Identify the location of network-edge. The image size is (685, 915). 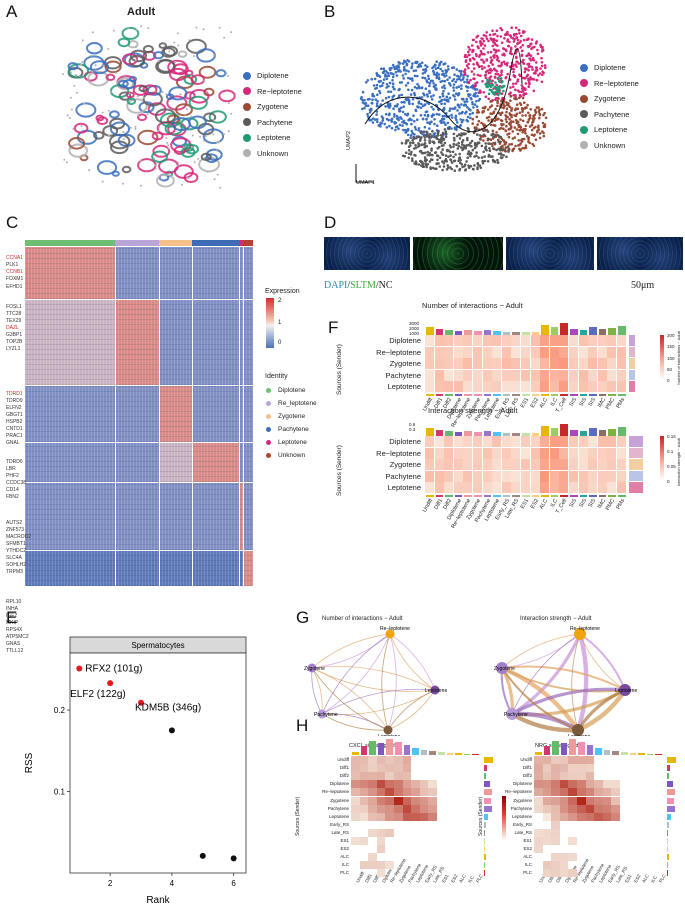
(355, 722).